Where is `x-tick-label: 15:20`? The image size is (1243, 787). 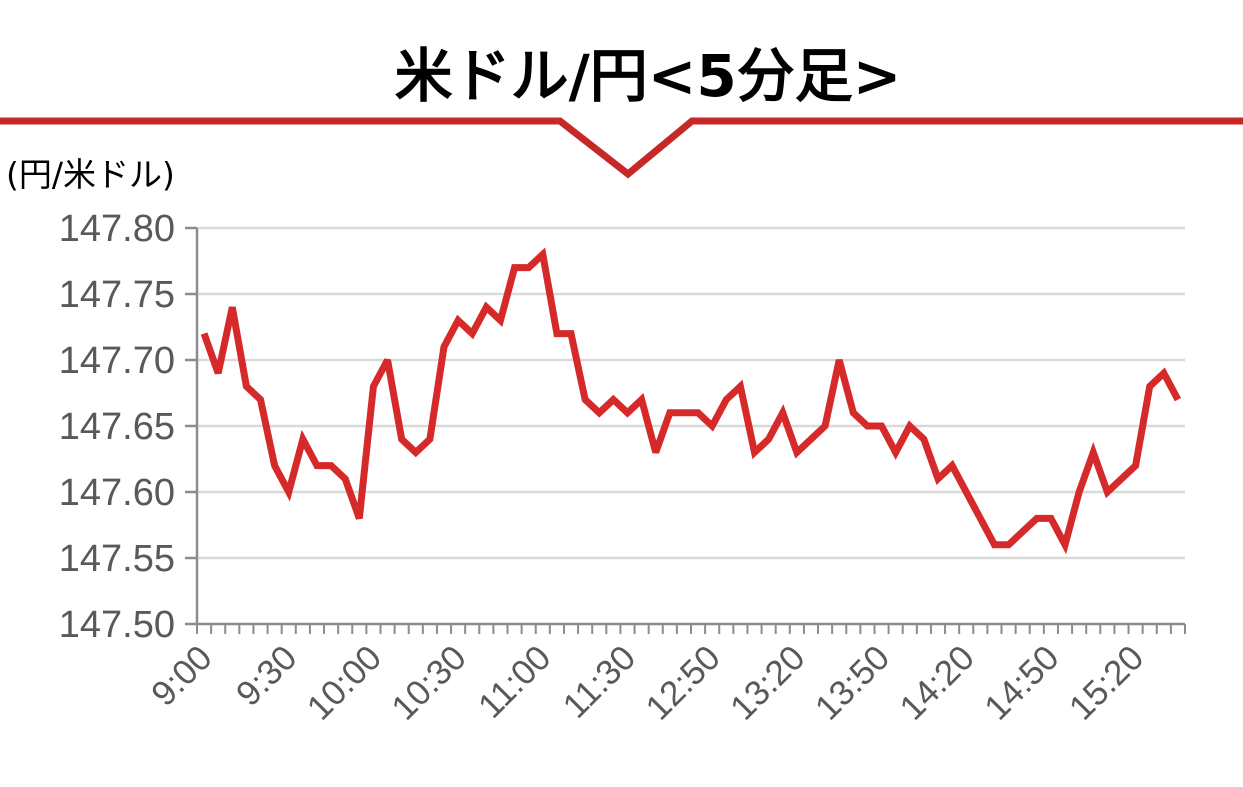 x-tick-label: 15:20 is located at coordinates (1107, 683).